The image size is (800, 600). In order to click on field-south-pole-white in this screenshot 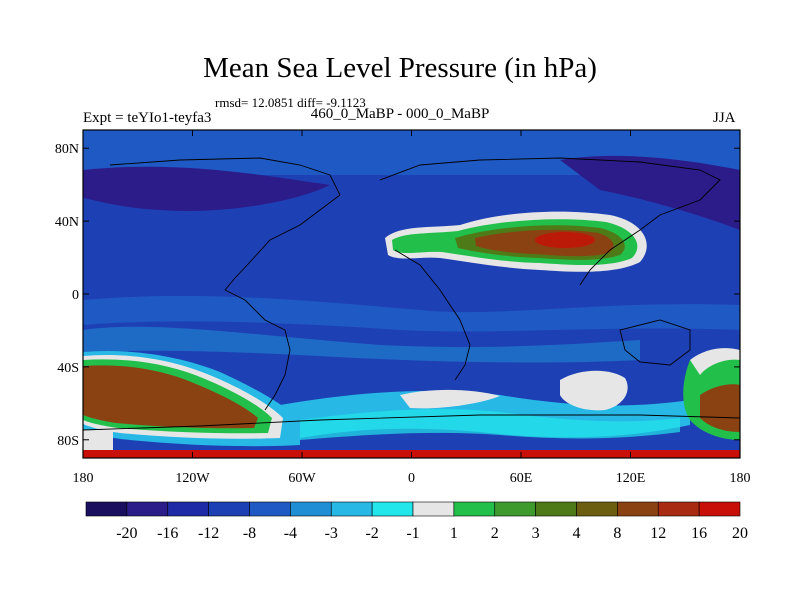, I will do `click(98, 440)`.